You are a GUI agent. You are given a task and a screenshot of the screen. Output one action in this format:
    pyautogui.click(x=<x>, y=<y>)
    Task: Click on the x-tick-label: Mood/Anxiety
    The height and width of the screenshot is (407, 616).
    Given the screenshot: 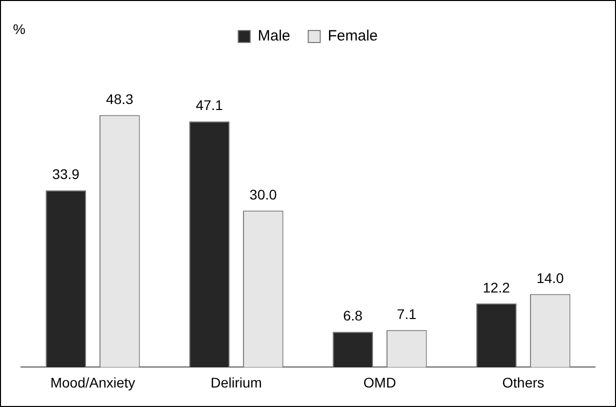 What is the action you would take?
    pyautogui.click(x=93, y=382)
    